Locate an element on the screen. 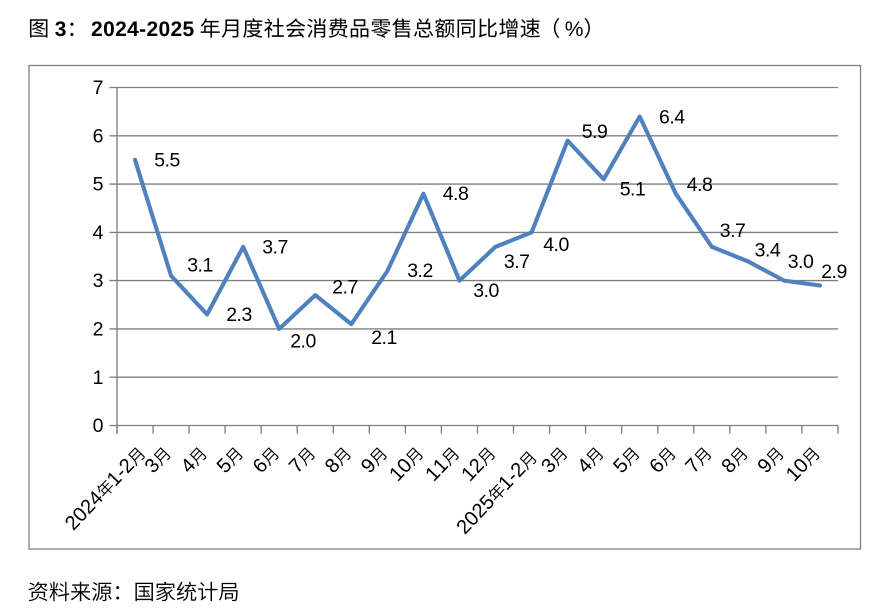 This screenshot has width=885, height=612. svg-text: 5 is located at coordinates (98, 185).